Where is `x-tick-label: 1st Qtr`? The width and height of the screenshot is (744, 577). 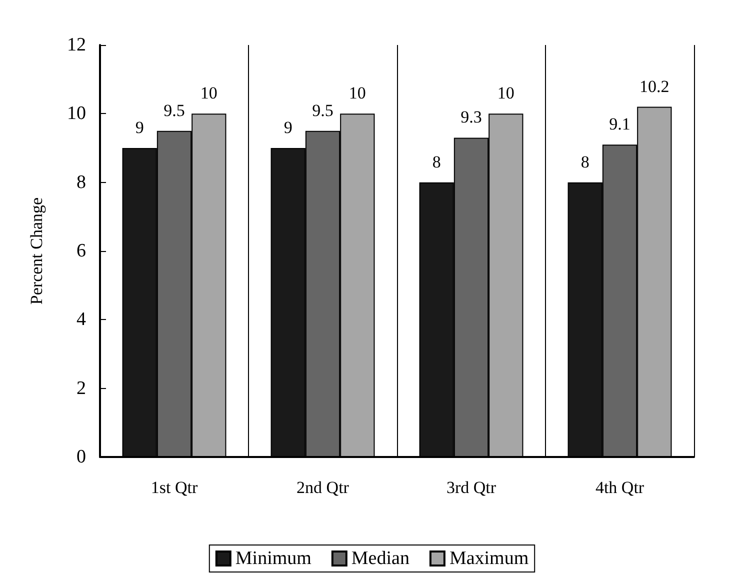
x-tick-label: 1st Qtr is located at coordinates (174, 487).